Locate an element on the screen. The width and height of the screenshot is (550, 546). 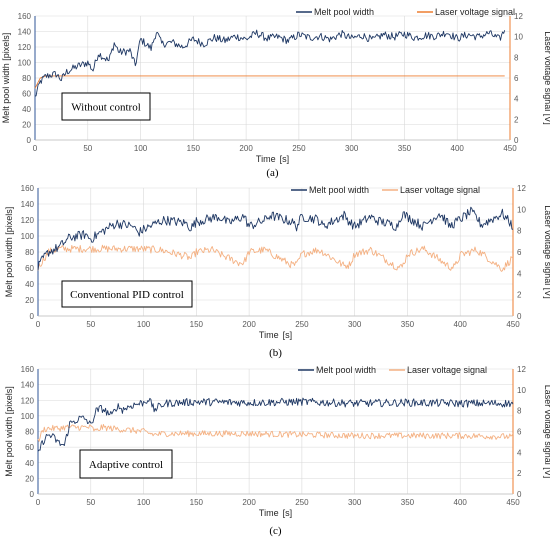
annotation-text: Without control is located at coordinates (106, 108).